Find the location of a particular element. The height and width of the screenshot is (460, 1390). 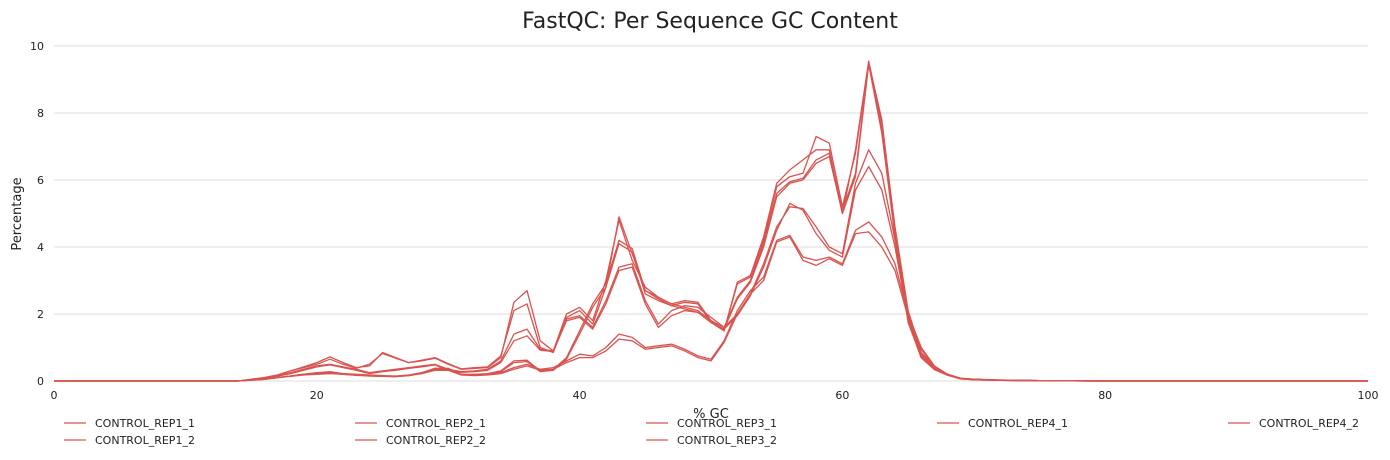

y-tick-label: 2 is located at coordinates (40, 314).